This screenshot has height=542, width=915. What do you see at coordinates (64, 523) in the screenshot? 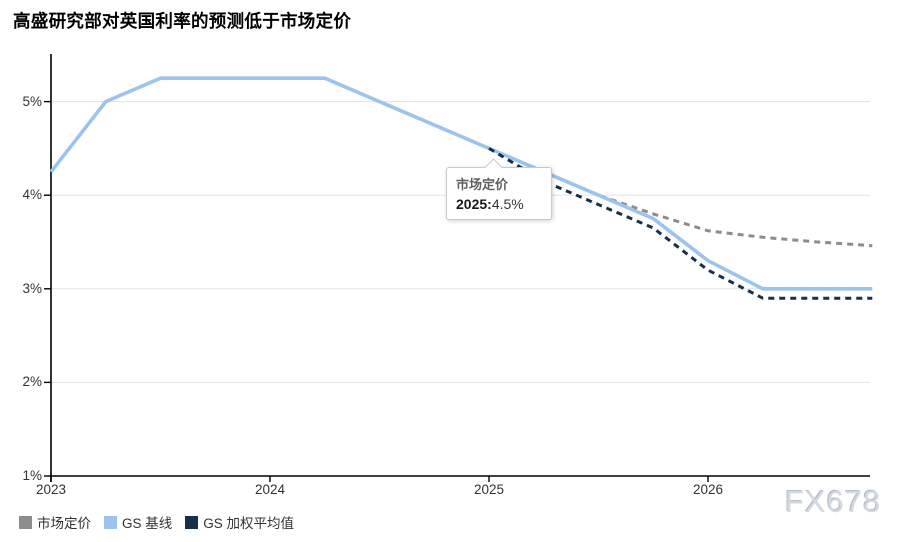
I see `legend-label: 市场定价` at bounding box center [64, 523].